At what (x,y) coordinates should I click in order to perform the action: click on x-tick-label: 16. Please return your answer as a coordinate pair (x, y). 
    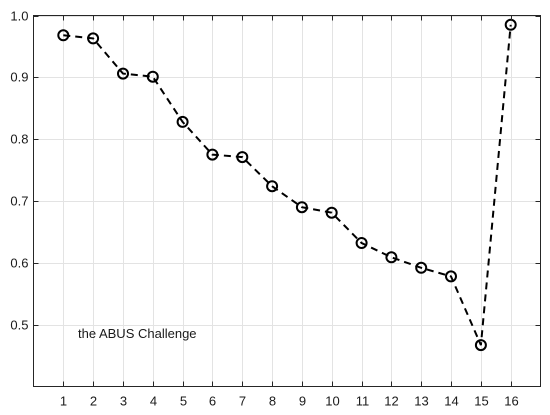
    Looking at the image, I should click on (511, 401).